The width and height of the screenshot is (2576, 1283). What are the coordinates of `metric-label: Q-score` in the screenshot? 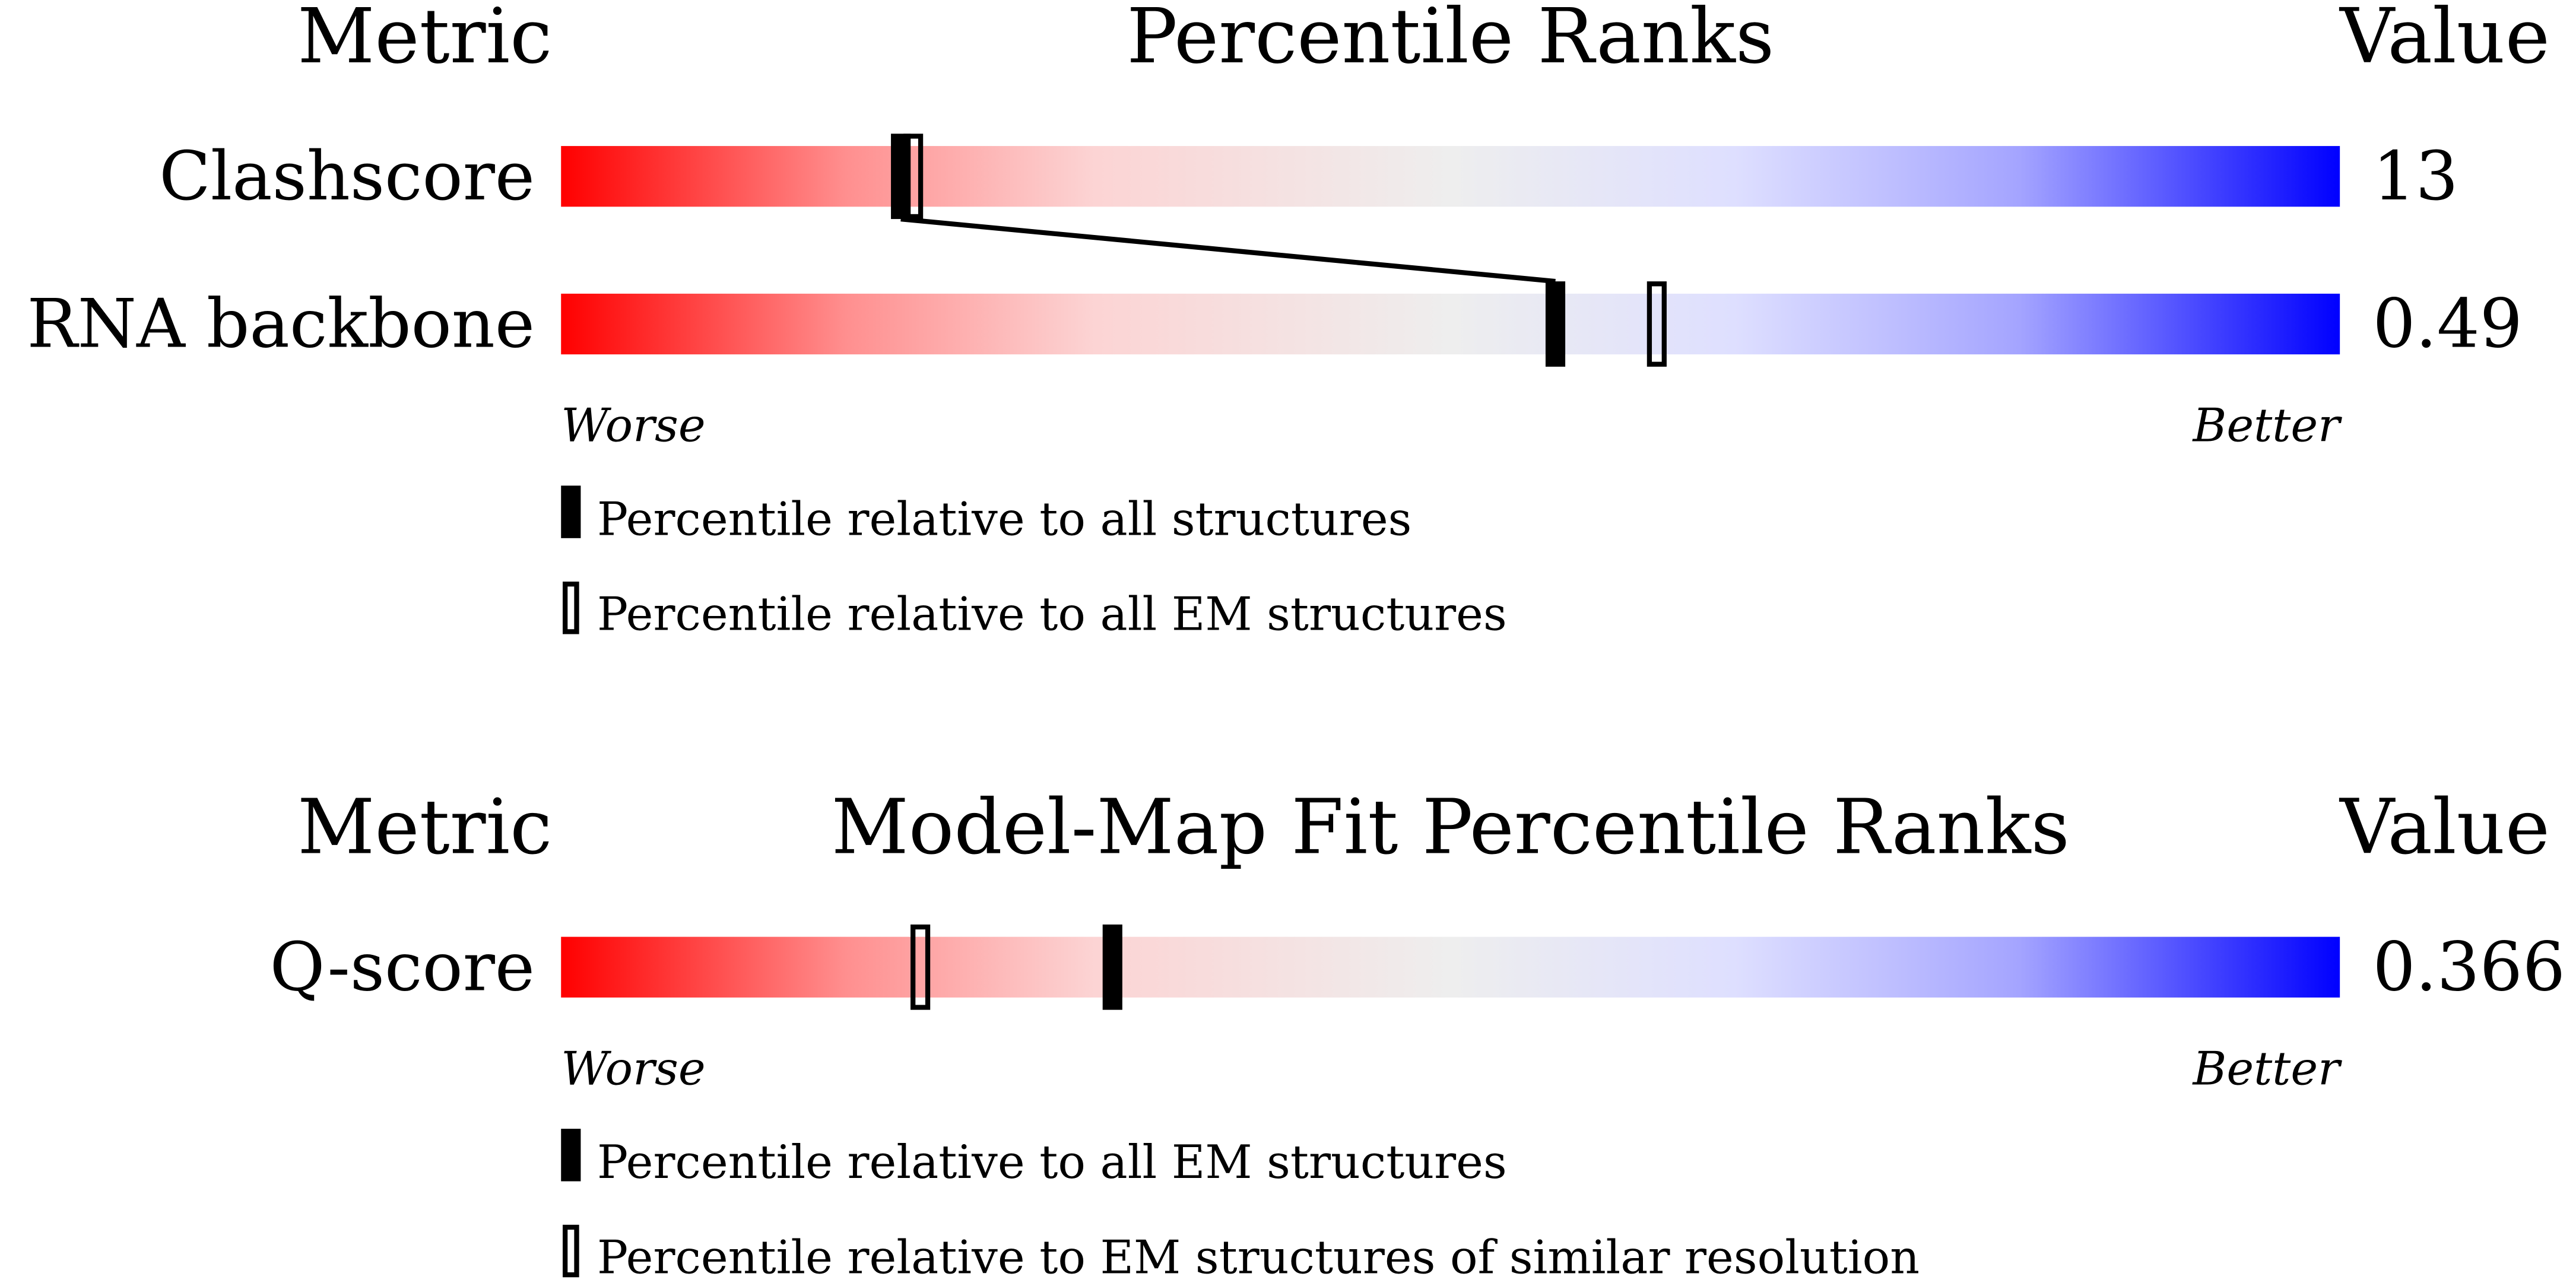 It's located at (402, 967).